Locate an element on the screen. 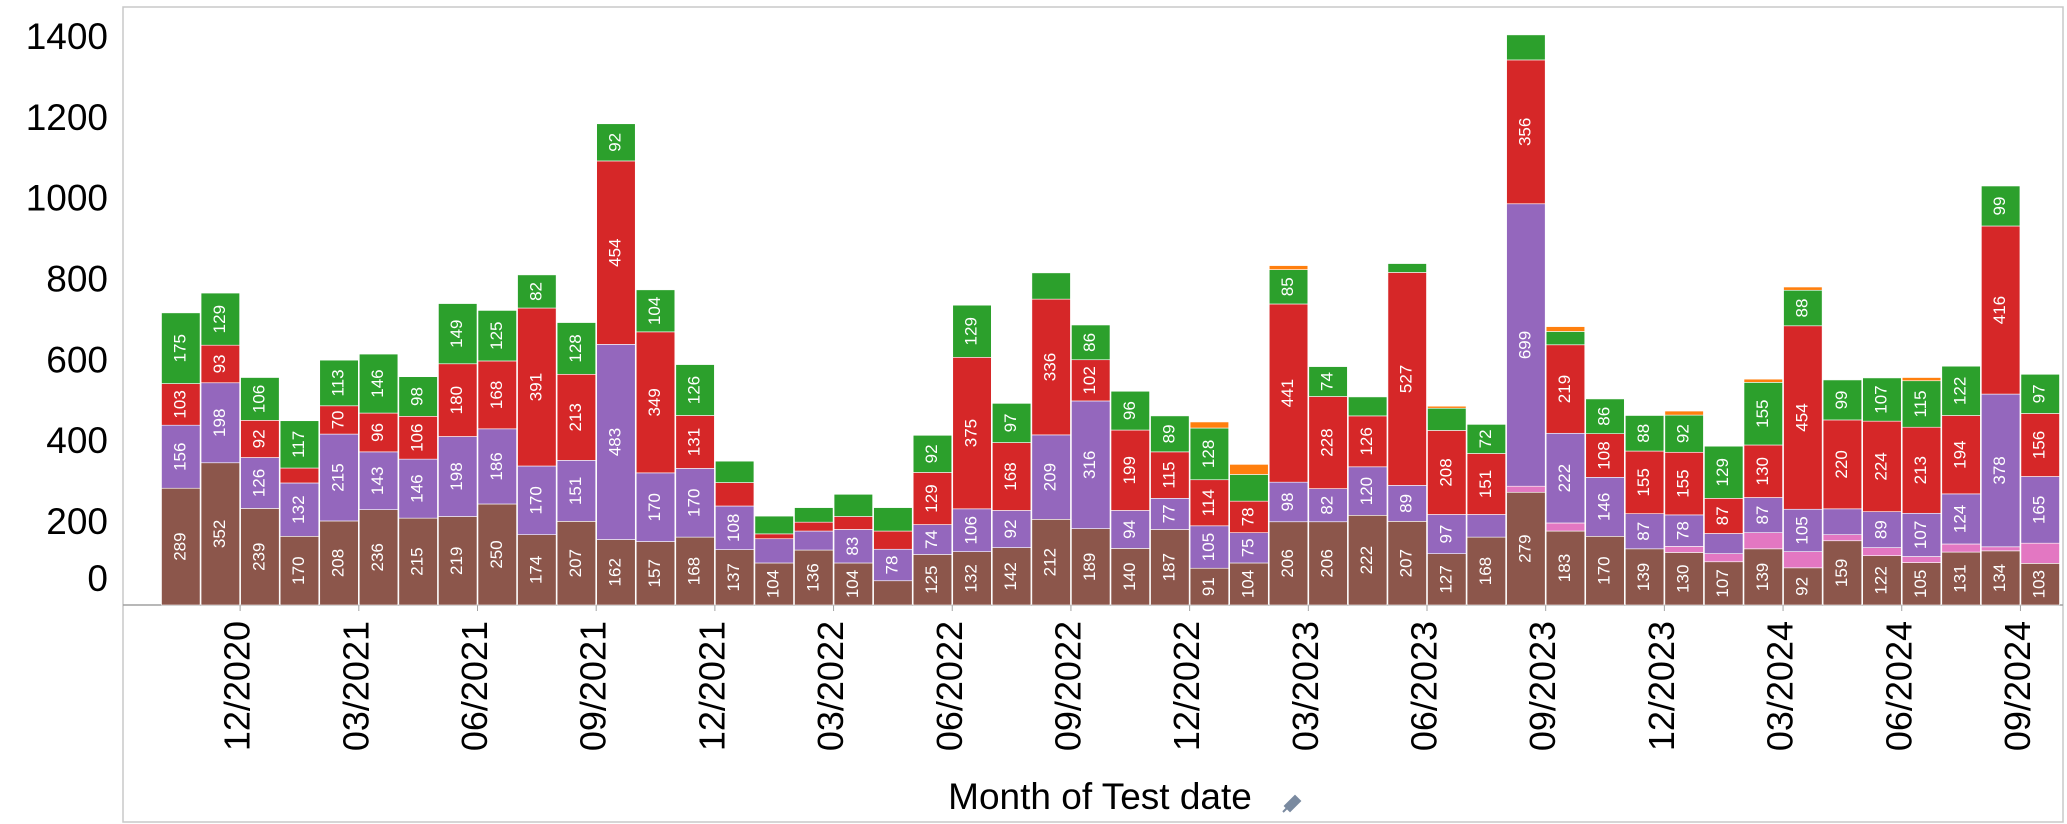  segment-label: 88 is located at coordinates (1801, 308).